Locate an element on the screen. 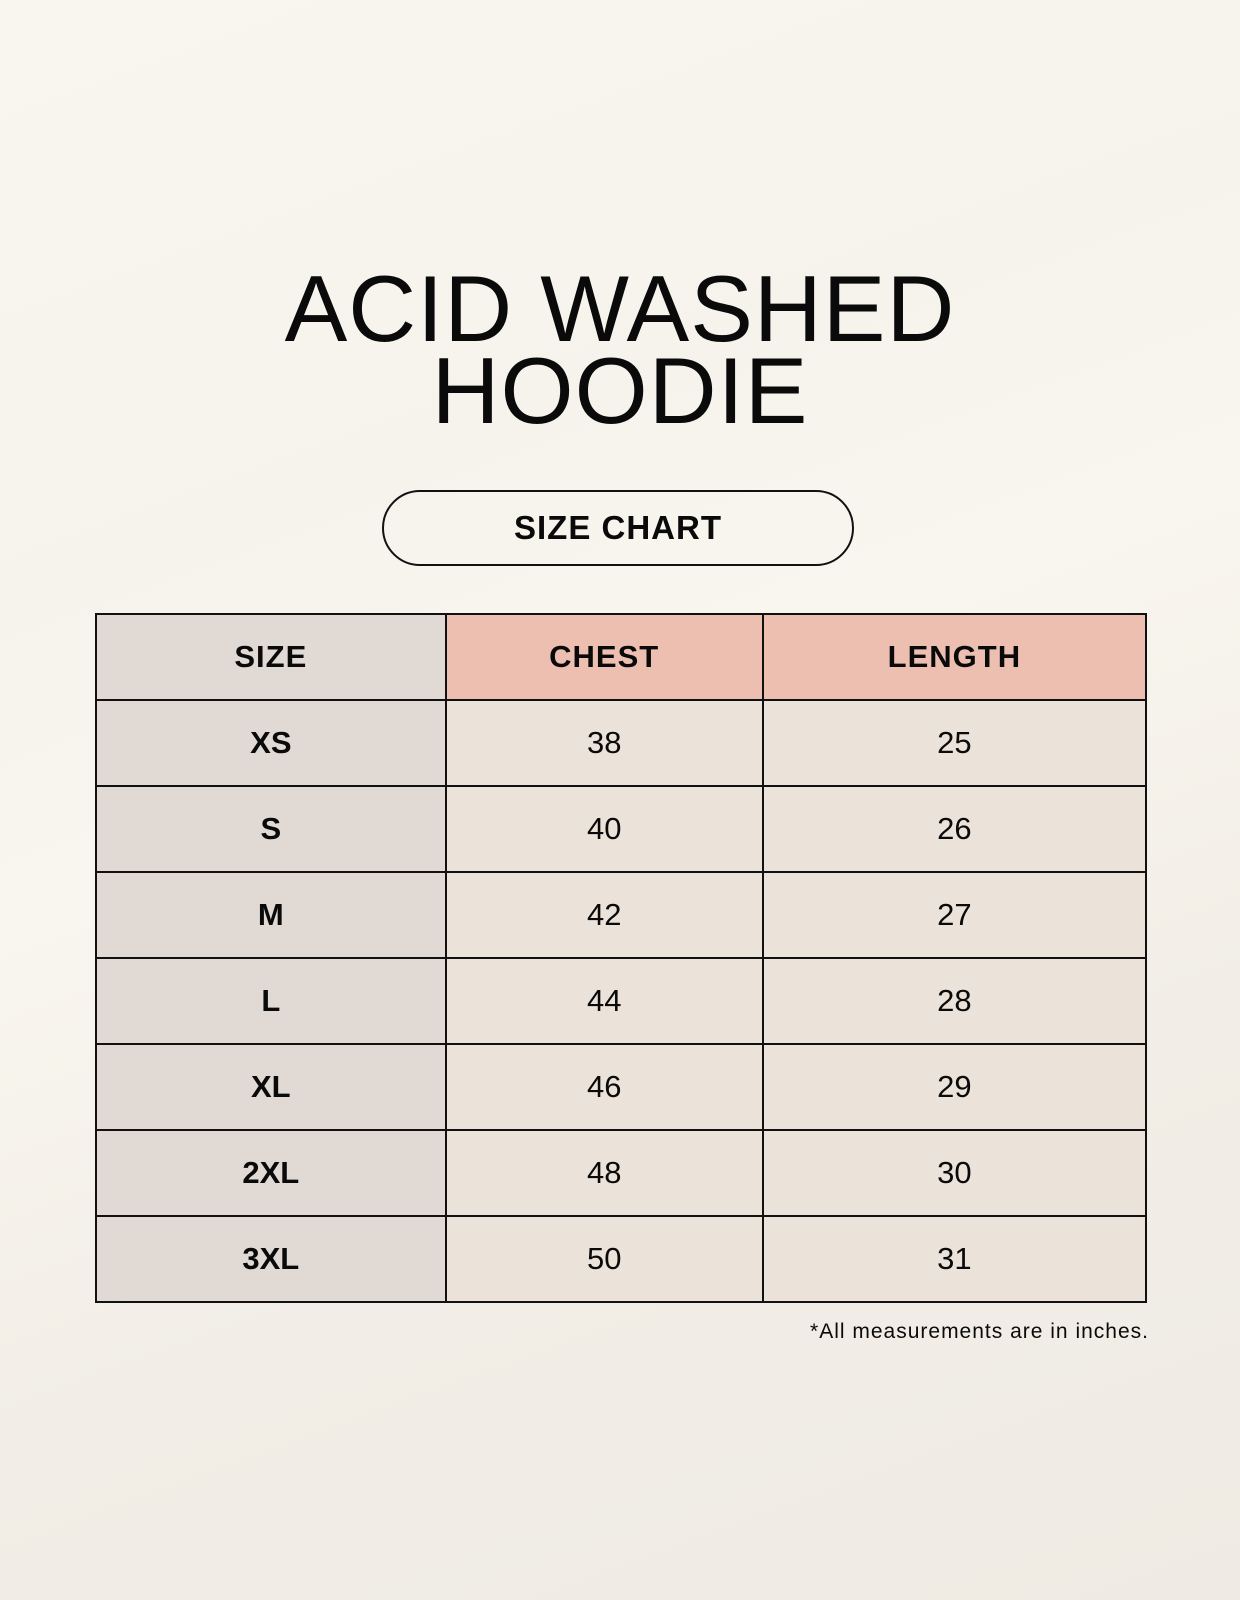  table-row: S 40 26 is located at coordinates (621, 829).